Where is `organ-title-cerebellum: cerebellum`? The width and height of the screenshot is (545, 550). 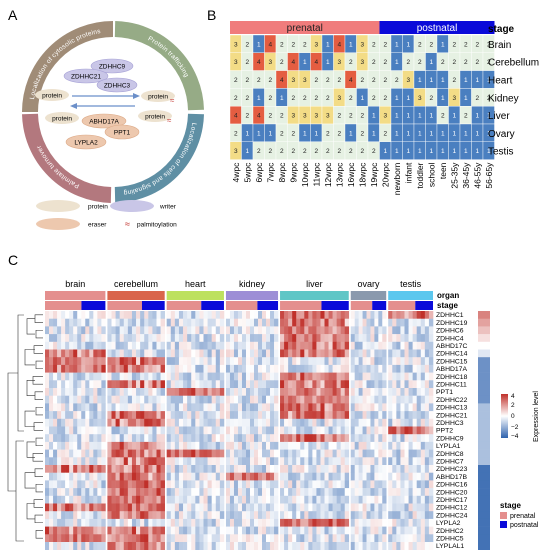
organ-title-cerebellum: cerebellum is located at coordinates (136, 284).